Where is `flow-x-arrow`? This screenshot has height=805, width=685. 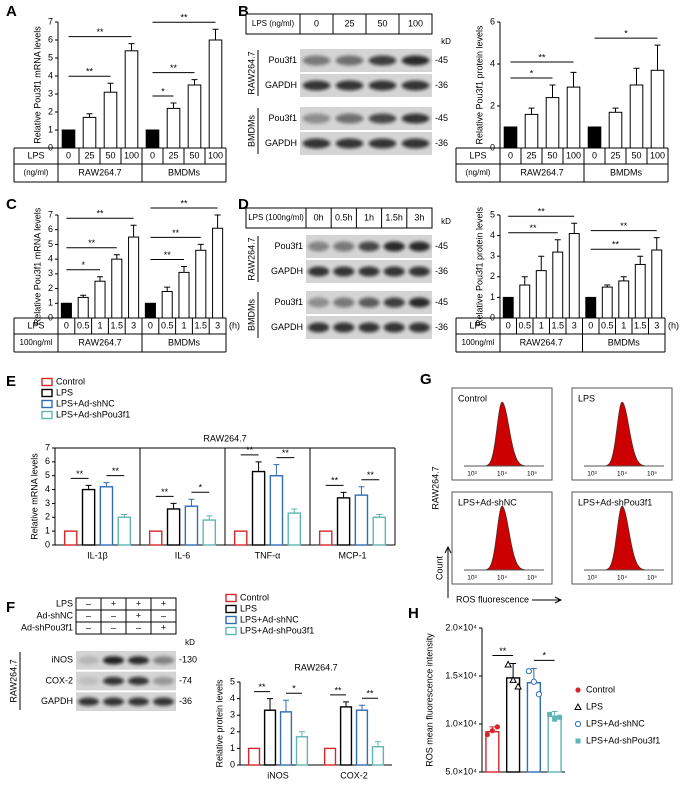
flow-x-arrow is located at coordinates (547, 600).